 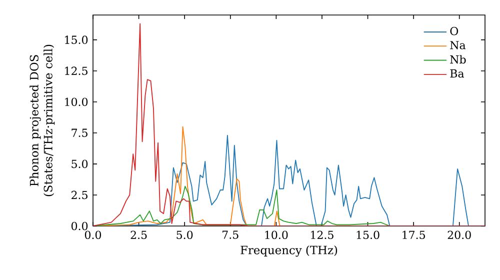 I want to click on legend-label: Na, so click(x=458, y=45).